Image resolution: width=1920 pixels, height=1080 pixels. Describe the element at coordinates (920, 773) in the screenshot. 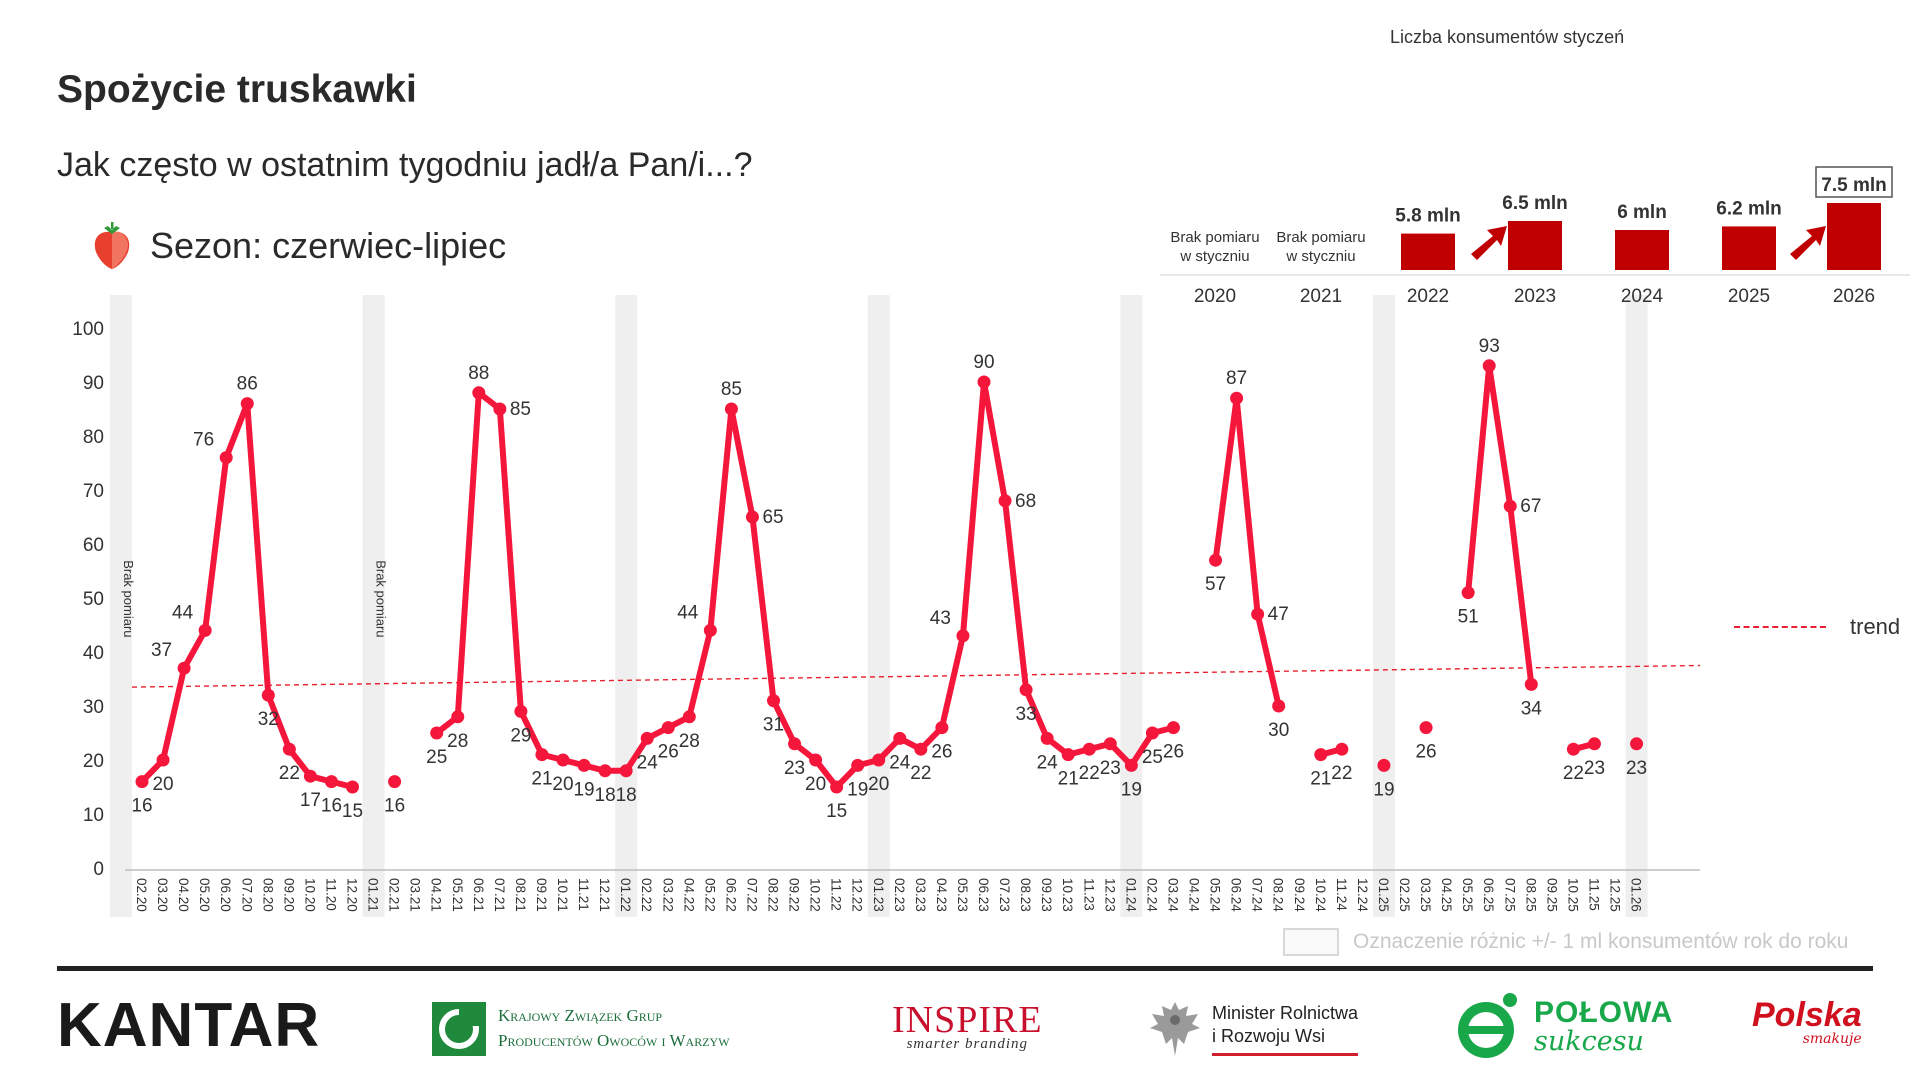

I see `data-label: 22` at that location.